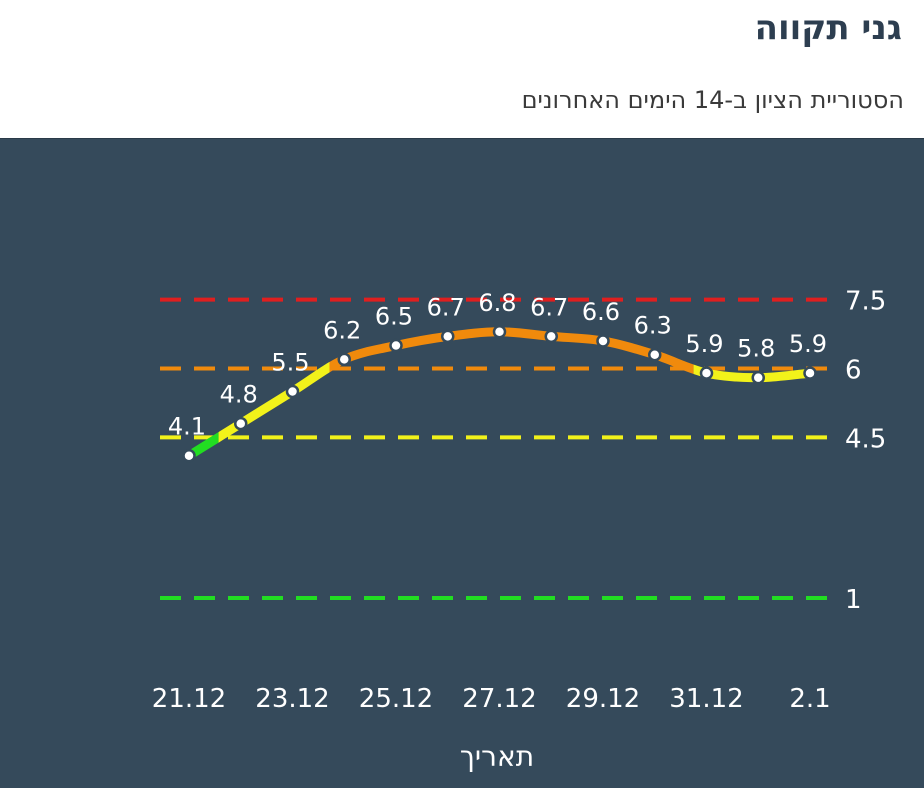 The width and height of the screenshot is (924, 788). What do you see at coordinates (653, 326) in the screenshot?
I see `data-label: 6.3` at bounding box center [653, 326].